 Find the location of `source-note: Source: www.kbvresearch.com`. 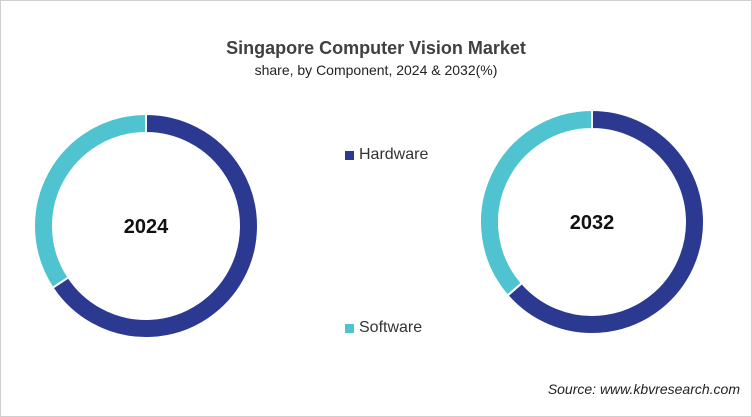

source-note: Source: www.kbvresearch.com is located at coordinates (643, 389).